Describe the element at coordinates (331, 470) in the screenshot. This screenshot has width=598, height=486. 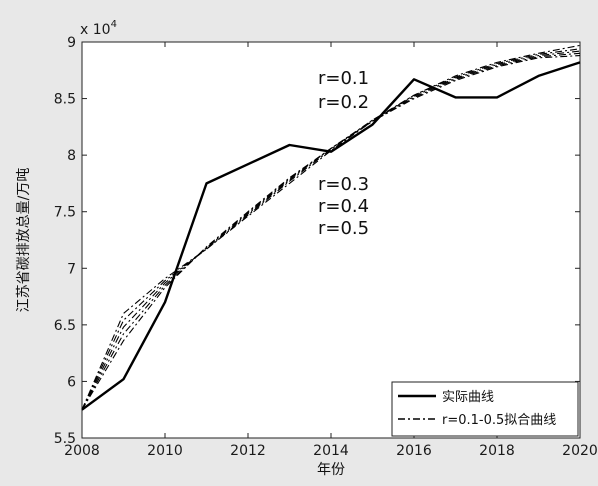
I see `x-axis-label: 年份` at that location.